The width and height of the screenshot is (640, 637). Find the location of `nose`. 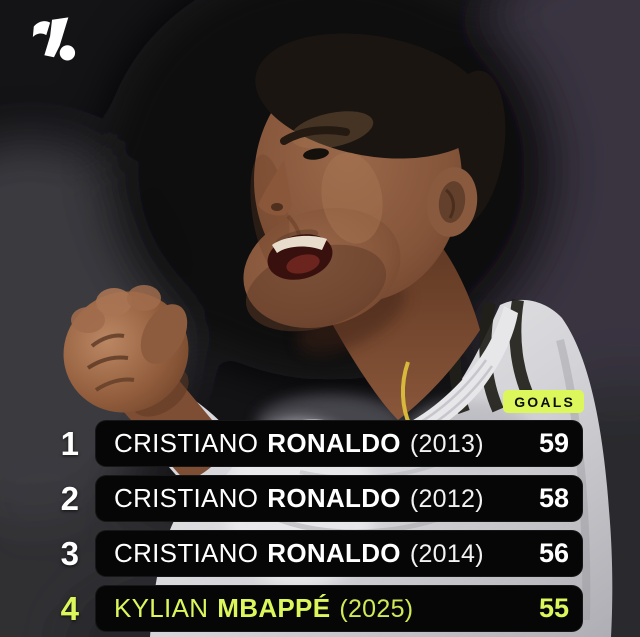

nose is located at coordinates (275, 188).